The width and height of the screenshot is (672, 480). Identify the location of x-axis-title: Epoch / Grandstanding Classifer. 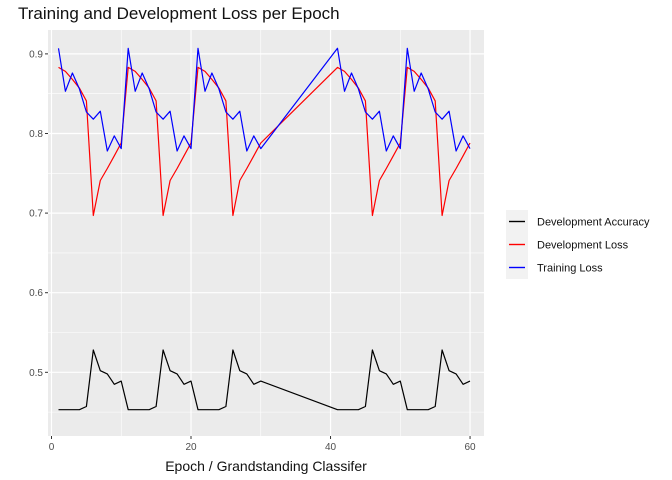
(266, 466).